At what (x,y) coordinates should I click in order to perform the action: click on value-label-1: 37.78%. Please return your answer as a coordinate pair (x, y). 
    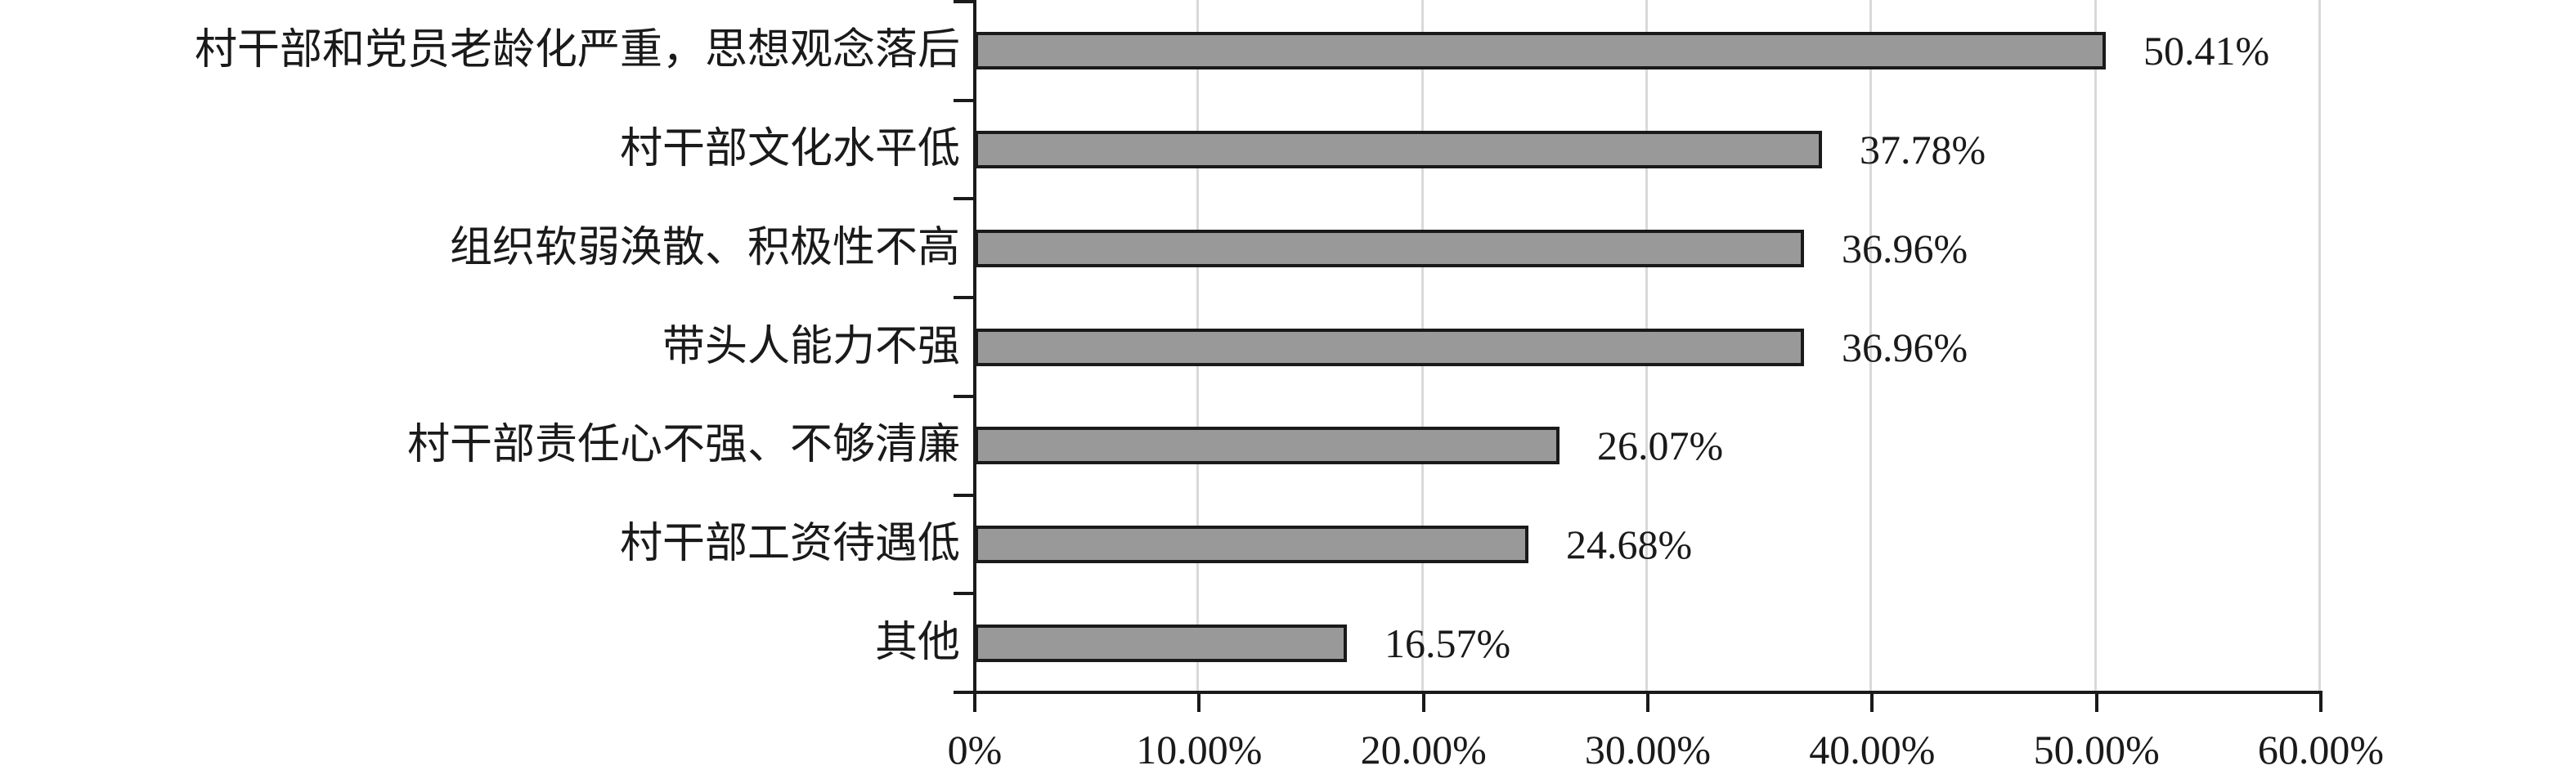
    Looking at the image, I should click on (1923, 149).